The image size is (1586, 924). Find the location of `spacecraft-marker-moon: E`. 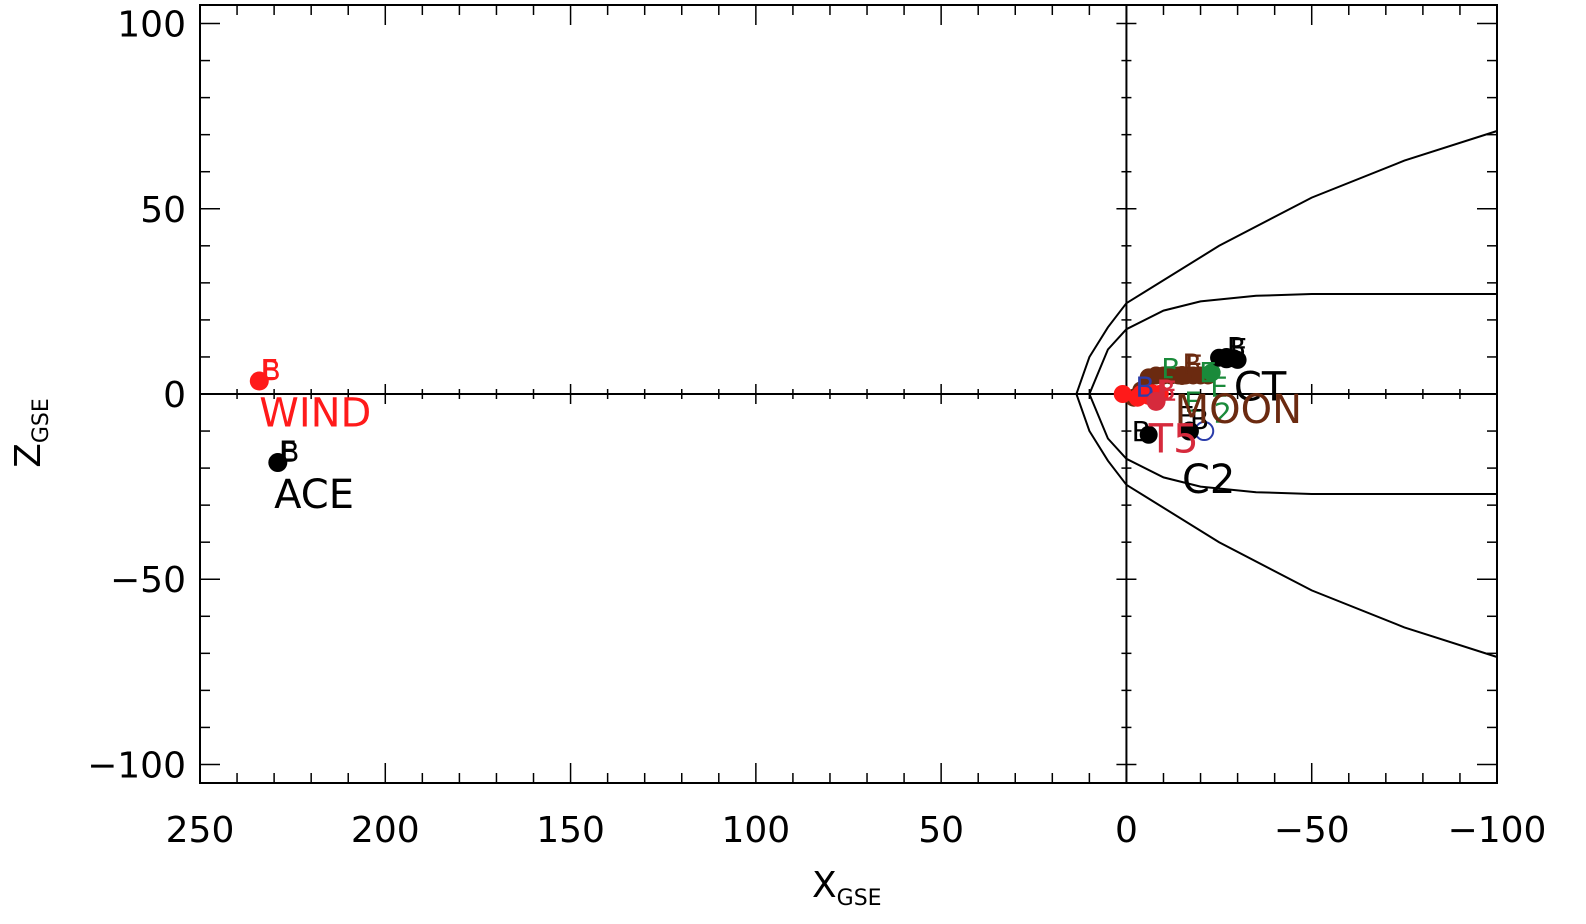

spacecraft-marker-moon: E is located at coordinates (1194, 364).